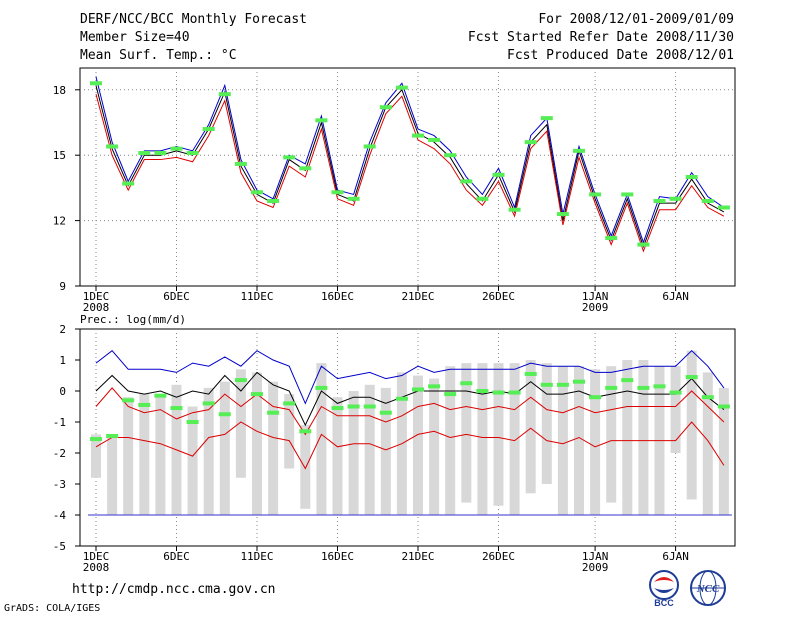 This screenshot has height=618, width=800. What do you see at coordinates (417, 296) in the screenshot?
I see `x-tick-label: 21DEC` at bounding box center [417, 296].